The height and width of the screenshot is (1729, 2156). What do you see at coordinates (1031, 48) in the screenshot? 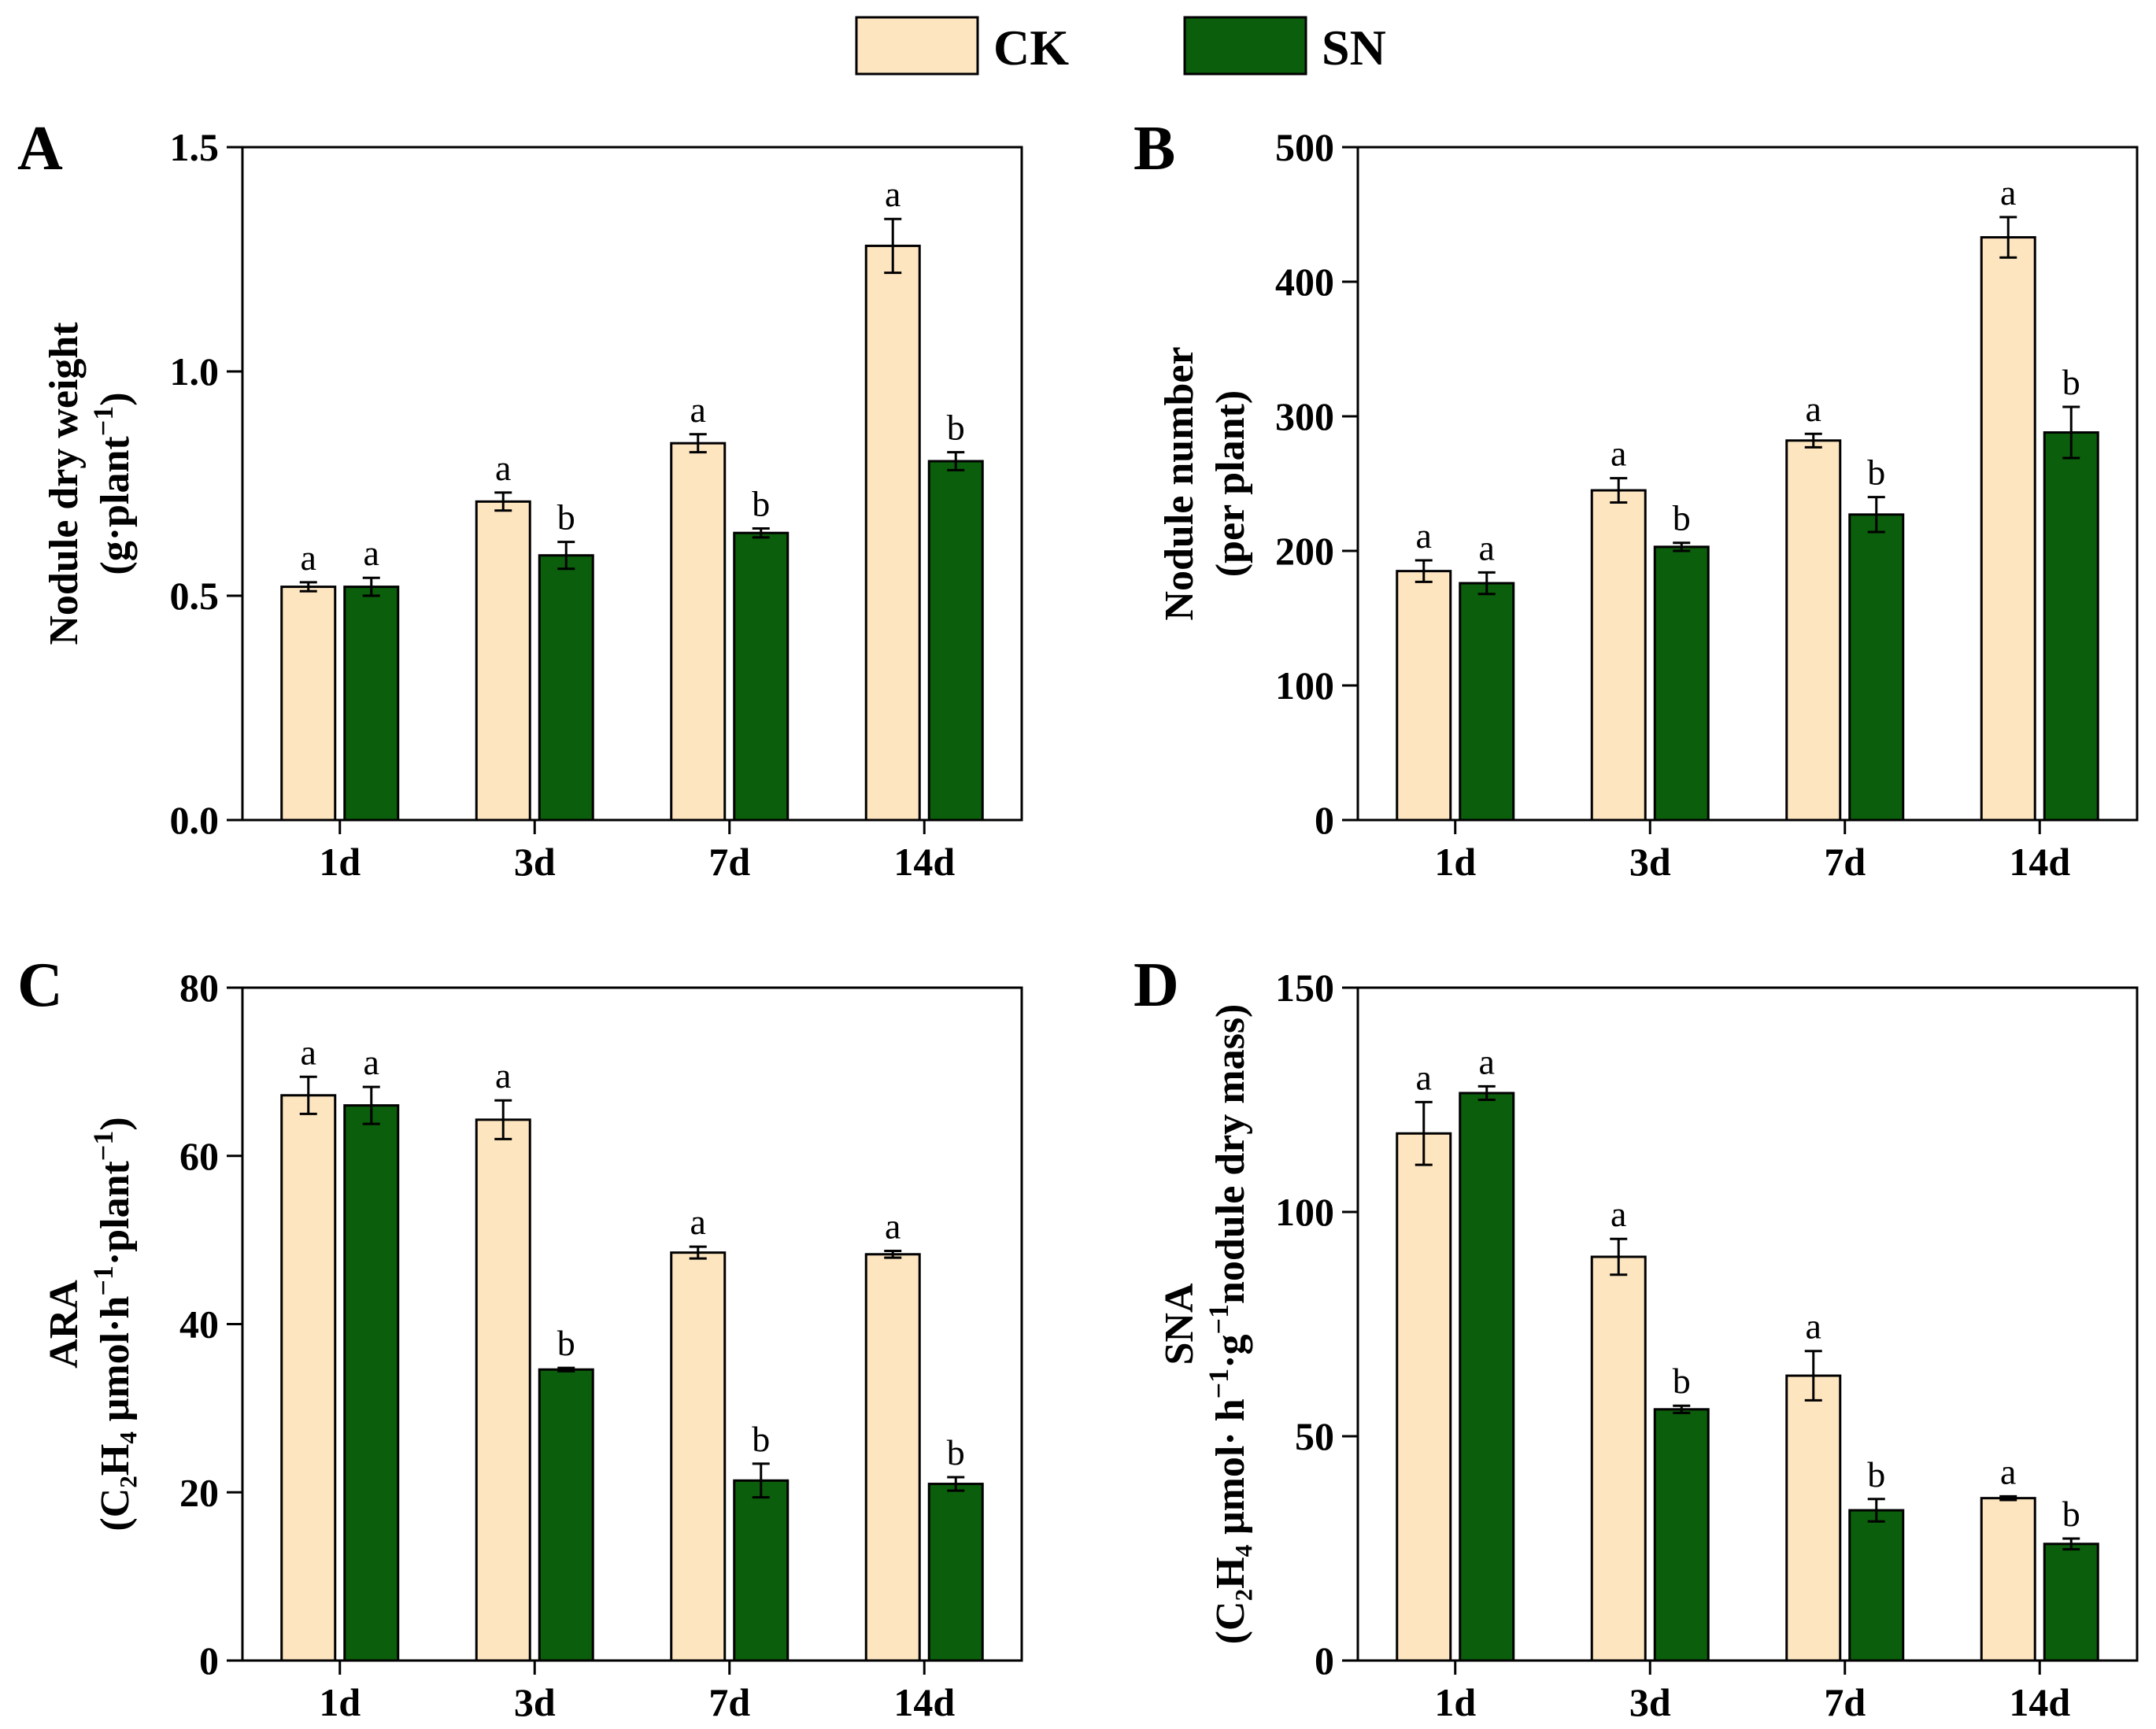
I see `legend-label-ck: CK` at bounding box center [1031, 48].